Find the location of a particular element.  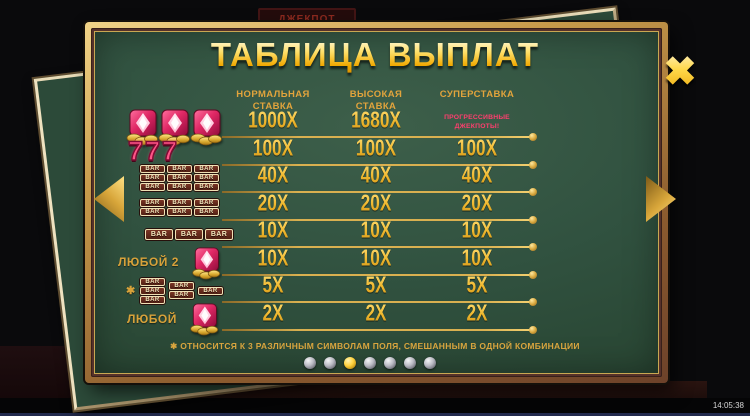

table-row: 1000X 1680X ПРОГРЕССИВНЫЕ ДЖЕКПОТЫ! is located at coordinates (375, 126).